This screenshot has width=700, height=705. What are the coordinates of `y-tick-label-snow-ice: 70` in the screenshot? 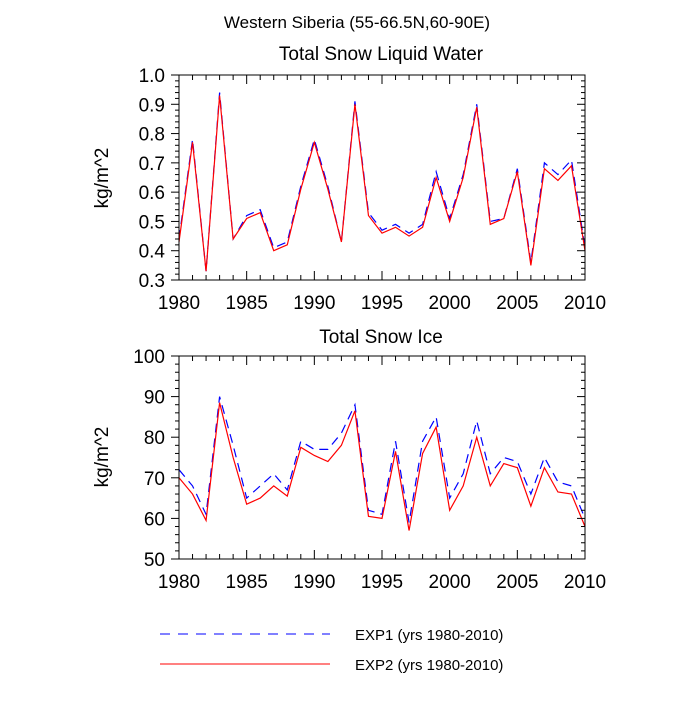 It's located at (154, 479).